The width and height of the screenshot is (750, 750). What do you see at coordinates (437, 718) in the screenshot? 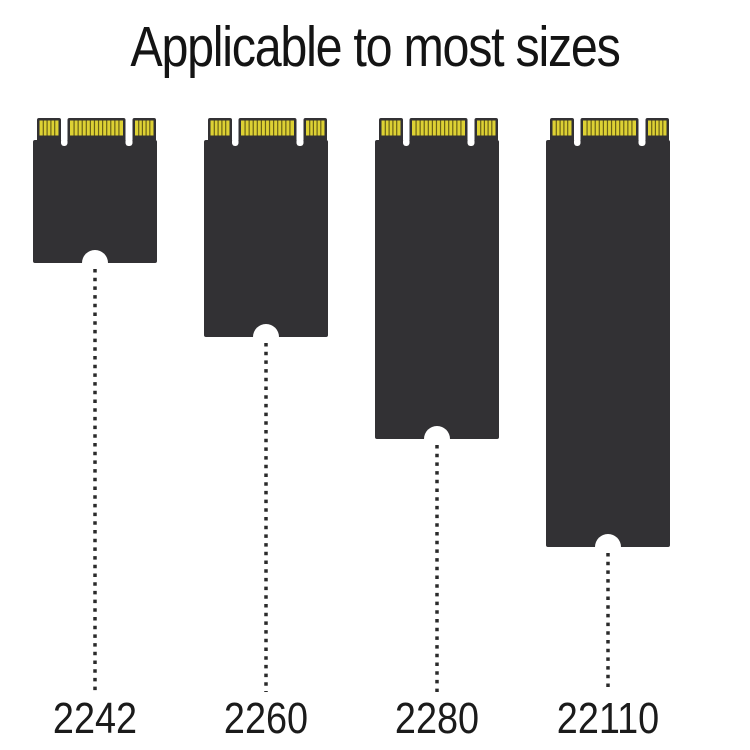
I see `size-label: 2280` at bounding box center [437, 718].